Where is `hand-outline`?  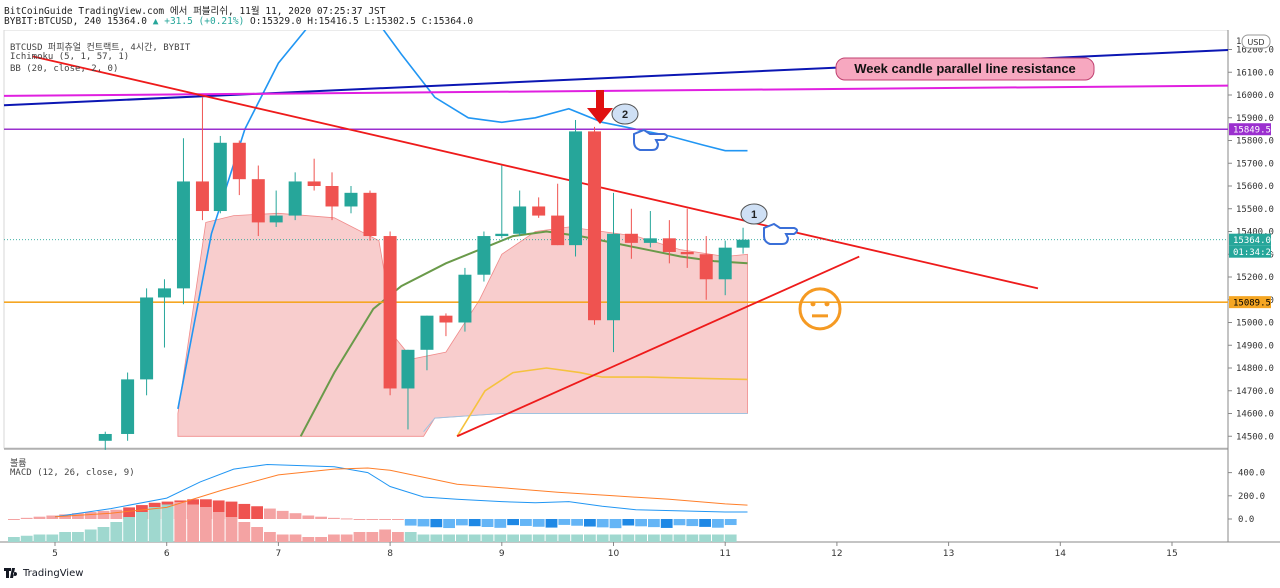 hand-outline is located at coordinates (780, 233).